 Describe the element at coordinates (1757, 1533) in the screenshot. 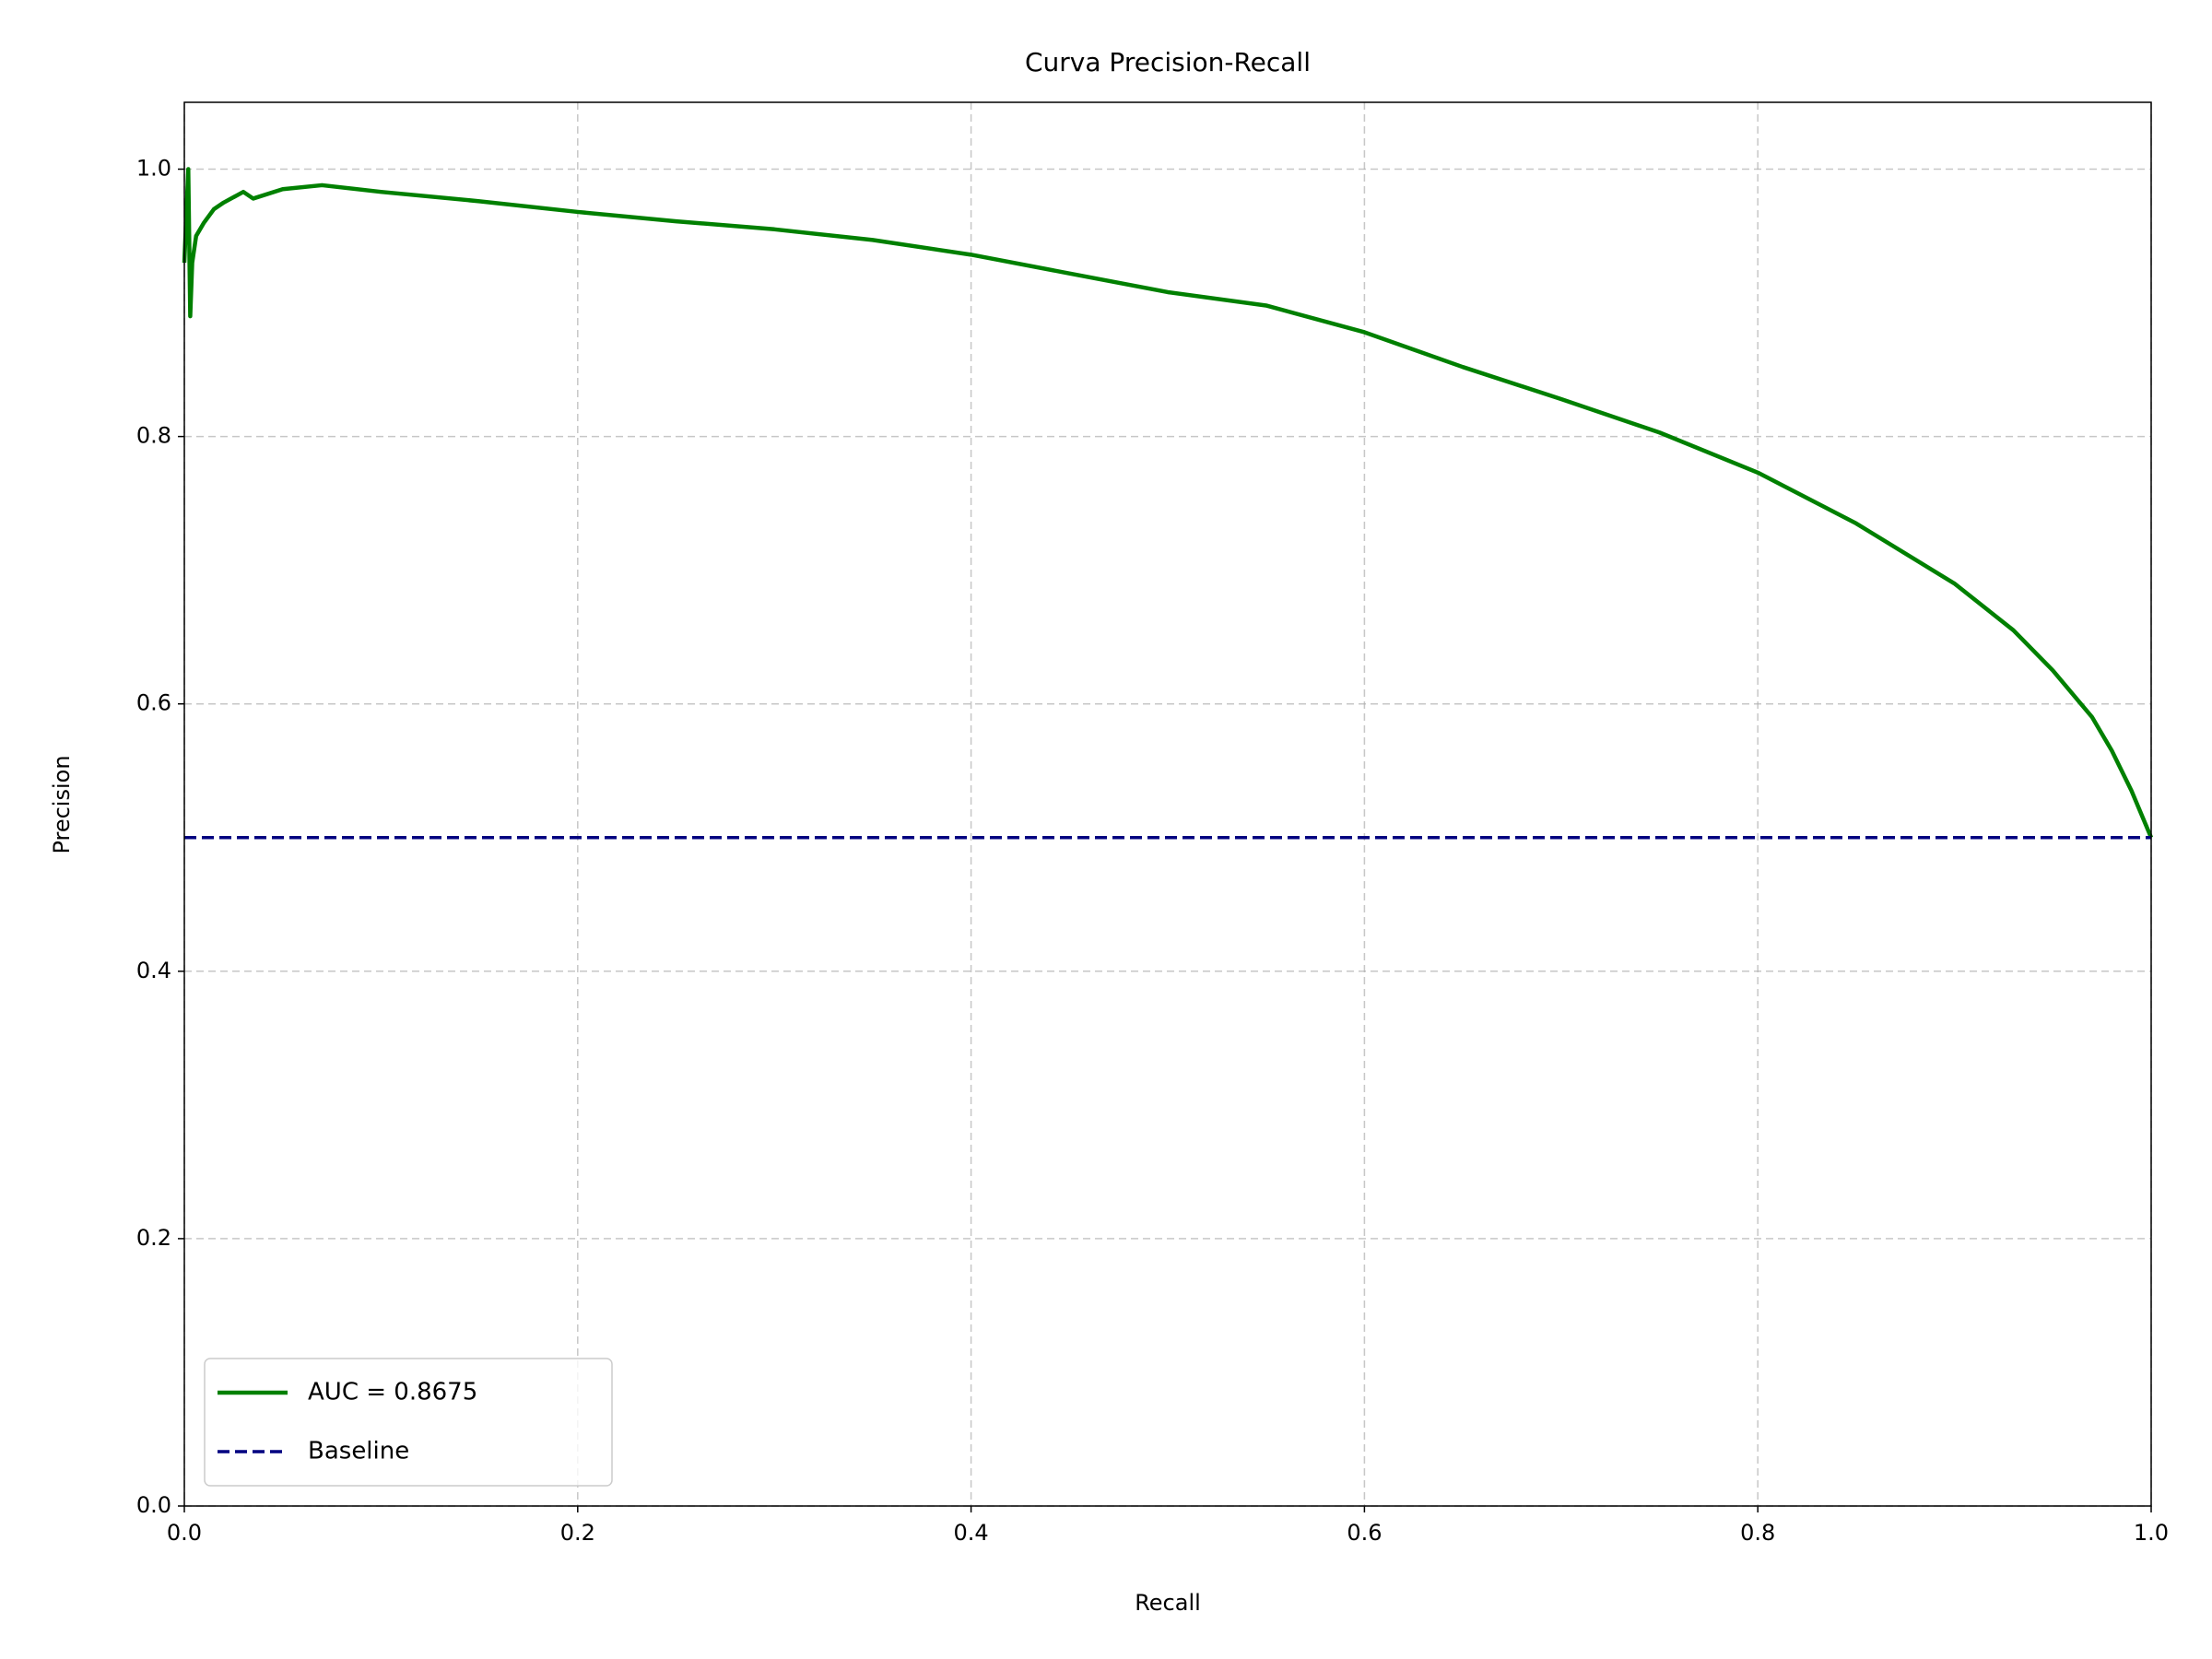

I see `x-tick-label: 0.8` at that location.